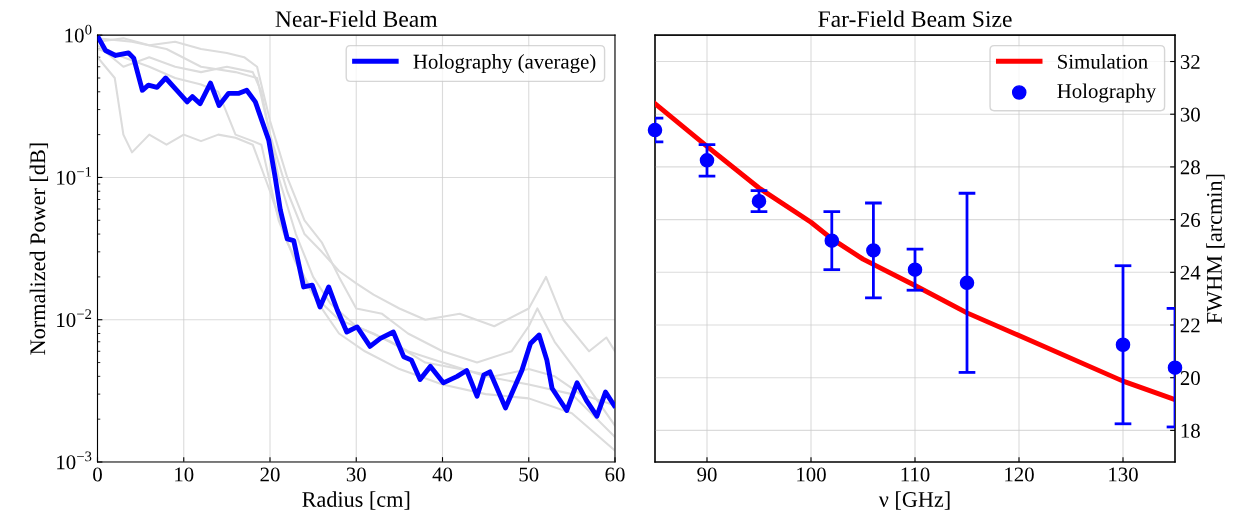  What do you see at coordinates (97, 474) in the screenshot?
I see `x-tick-label: 0` at bounding box center [97, 474].